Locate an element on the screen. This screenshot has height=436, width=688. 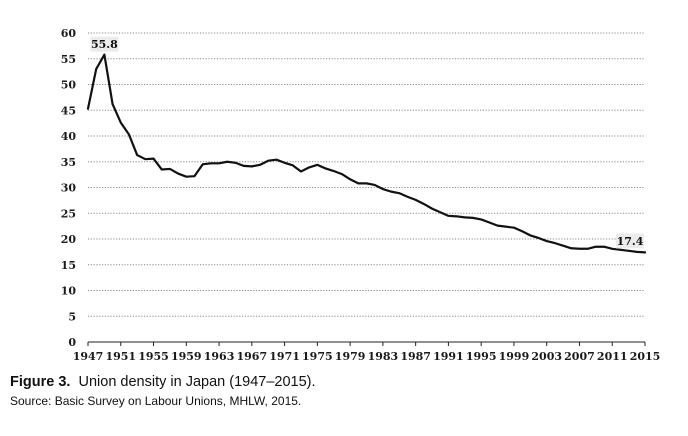
y-tick-label-50: 50 is located at coordinates (69, 85).